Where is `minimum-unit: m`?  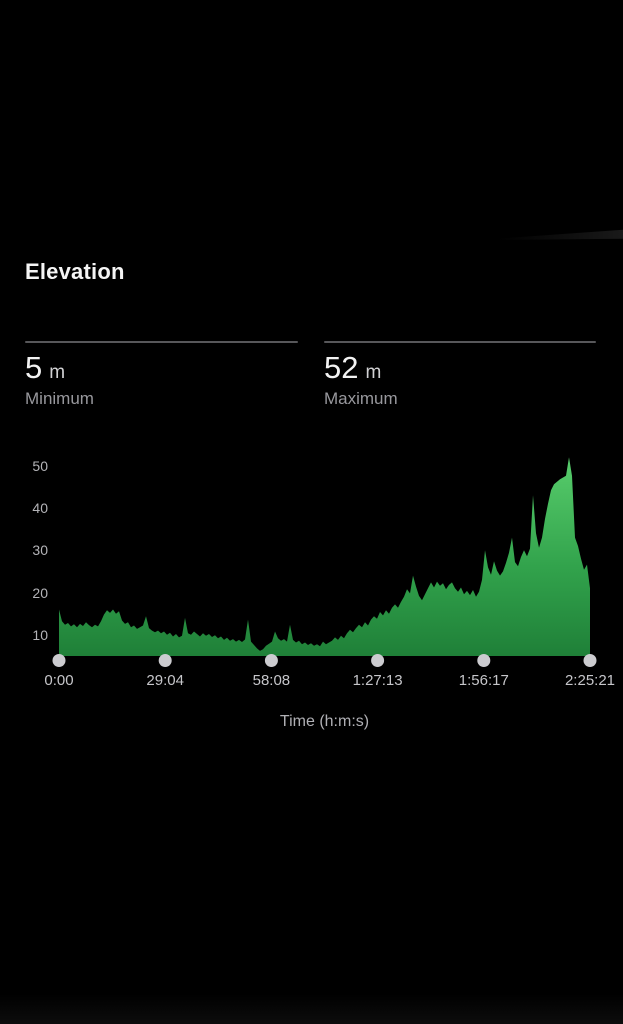
minimum-unit: m is located at coordinates (57, 372).